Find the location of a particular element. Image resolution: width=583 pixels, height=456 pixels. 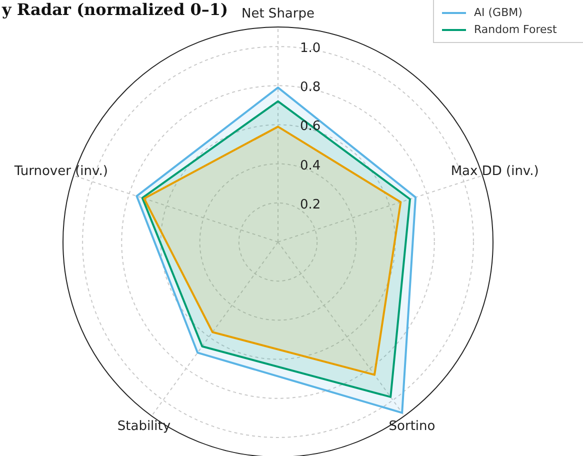

y-tick-label: 1.0 is located at coordinates (310, 48).